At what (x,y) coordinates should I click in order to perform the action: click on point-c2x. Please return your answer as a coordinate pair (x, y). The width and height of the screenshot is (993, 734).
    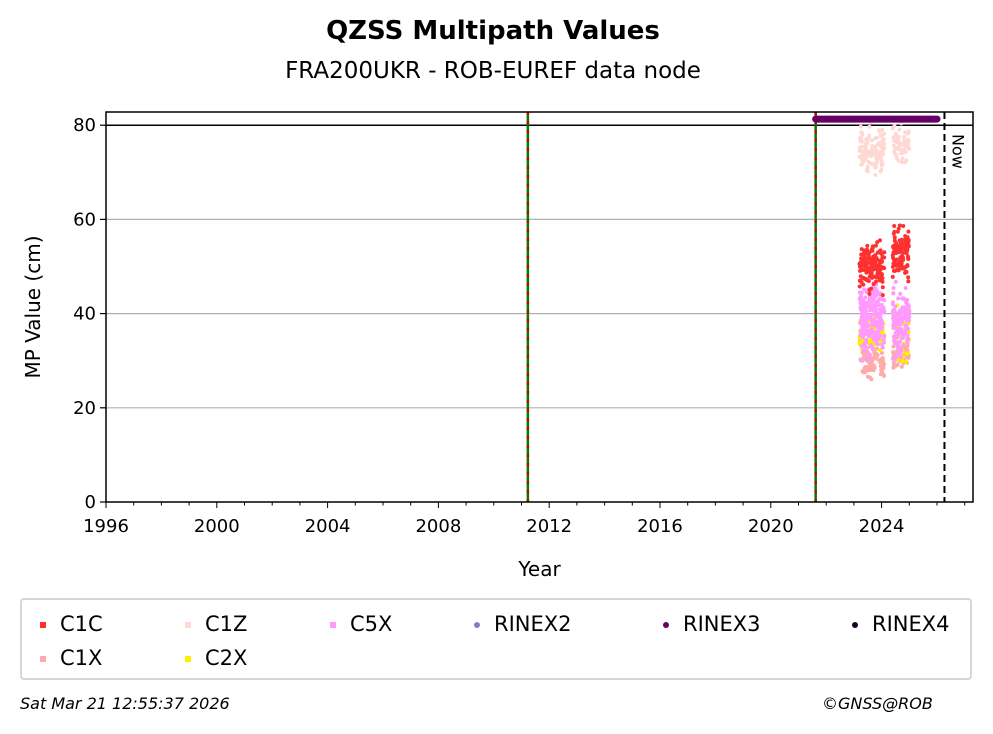
    Looking at the image, I should click on (908, 332).